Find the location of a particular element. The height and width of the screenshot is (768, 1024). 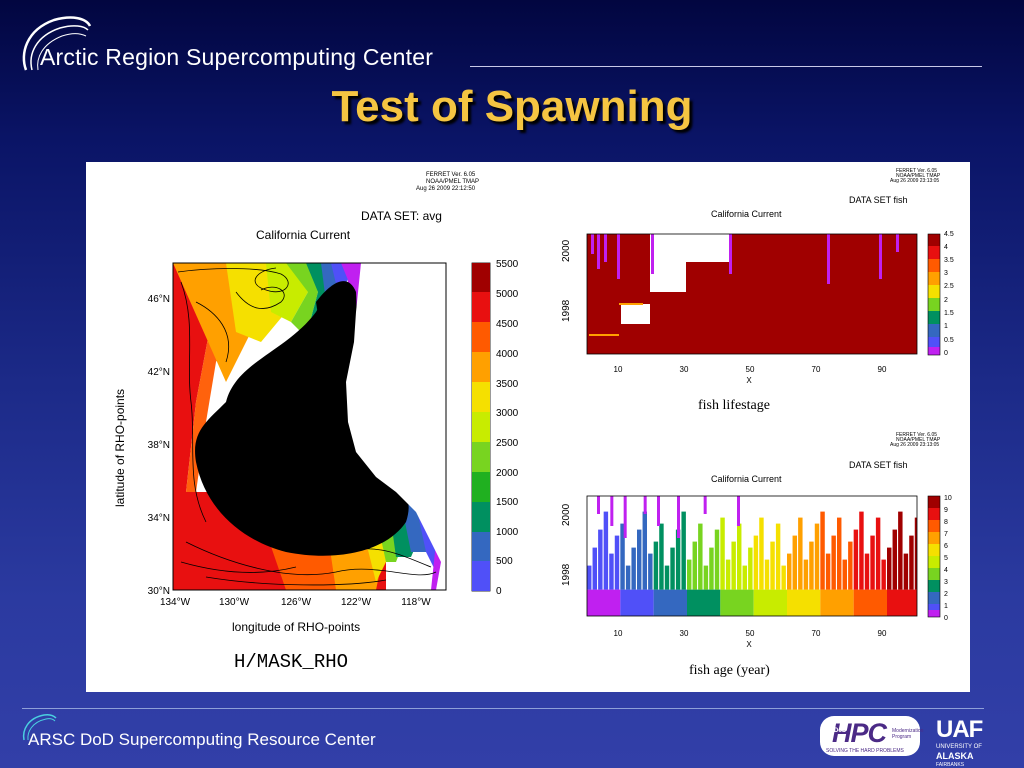

arsc-small-logo-icon is located at coordinates (39, 727).